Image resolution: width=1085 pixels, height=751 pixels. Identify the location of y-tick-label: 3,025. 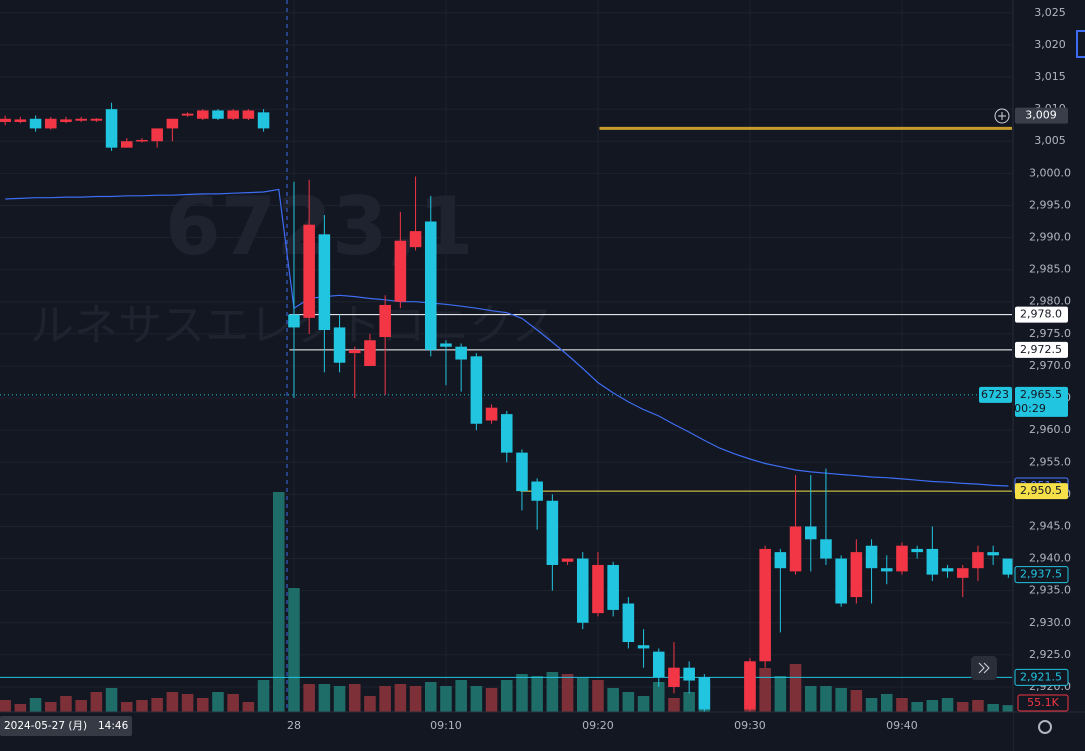
(1050, 12).